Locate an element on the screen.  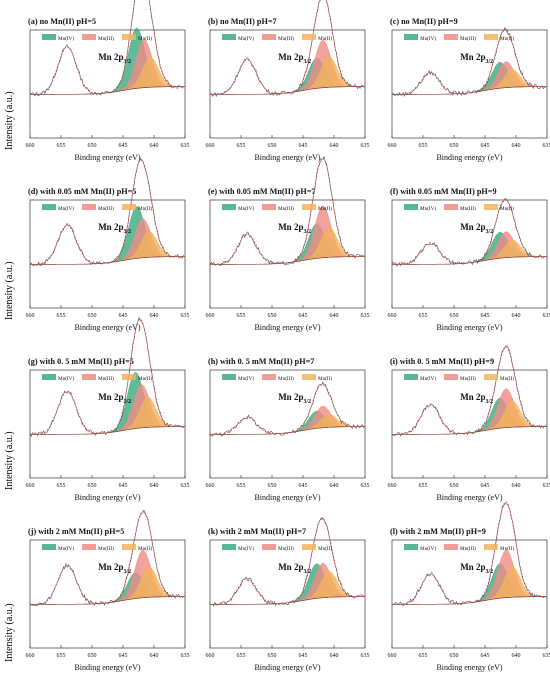
panel-7-xtick-label-640: 640 is located at coordinates (154, 486).